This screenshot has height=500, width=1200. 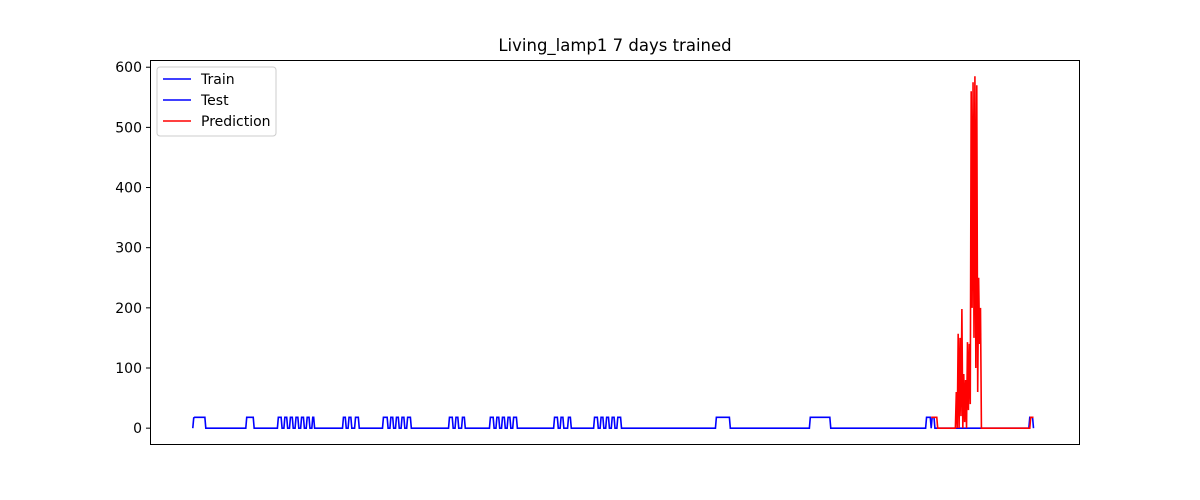 I want to click on y-tick-label: 600, so click(x=128, y=68).